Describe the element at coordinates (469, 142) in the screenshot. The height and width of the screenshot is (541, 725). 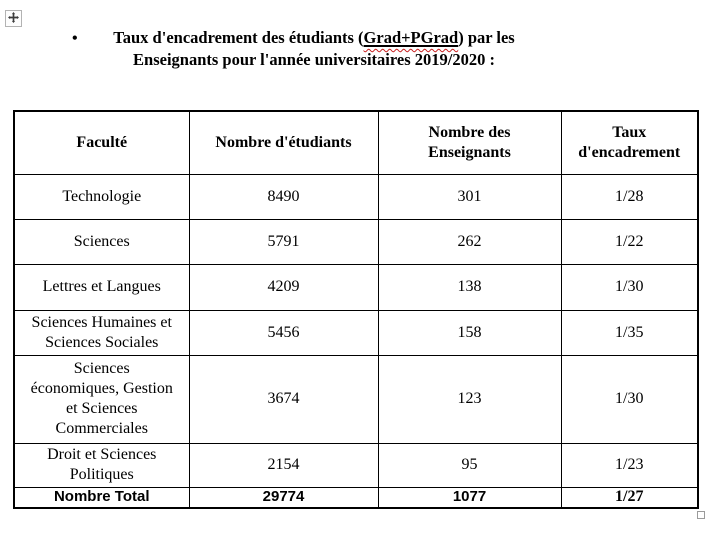
I see `header-nombre-enseignants: Nombre des Enseignants` at that location.